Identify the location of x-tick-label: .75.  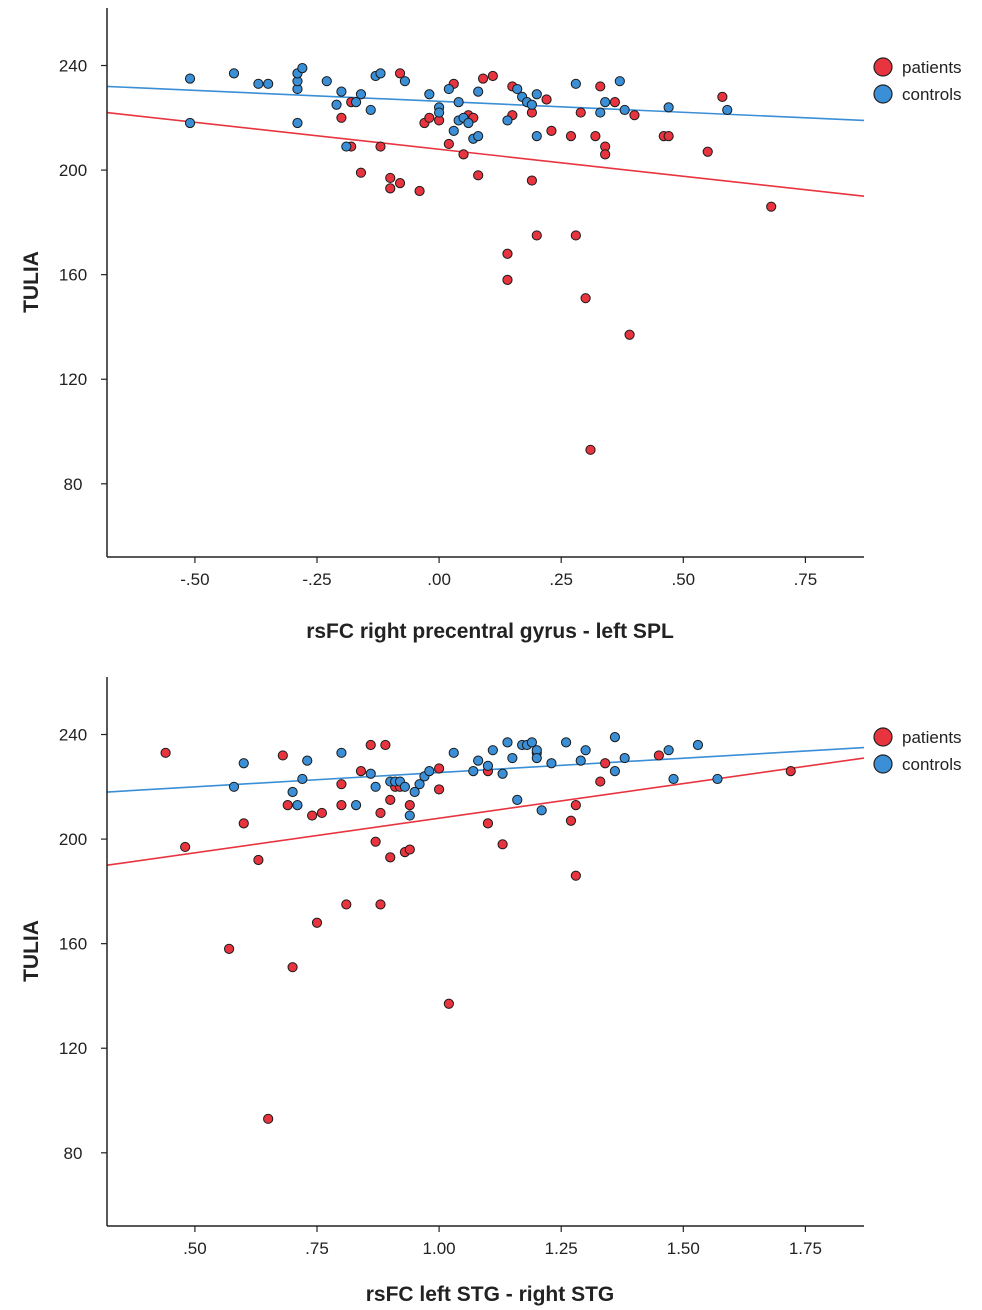
(806, 579).